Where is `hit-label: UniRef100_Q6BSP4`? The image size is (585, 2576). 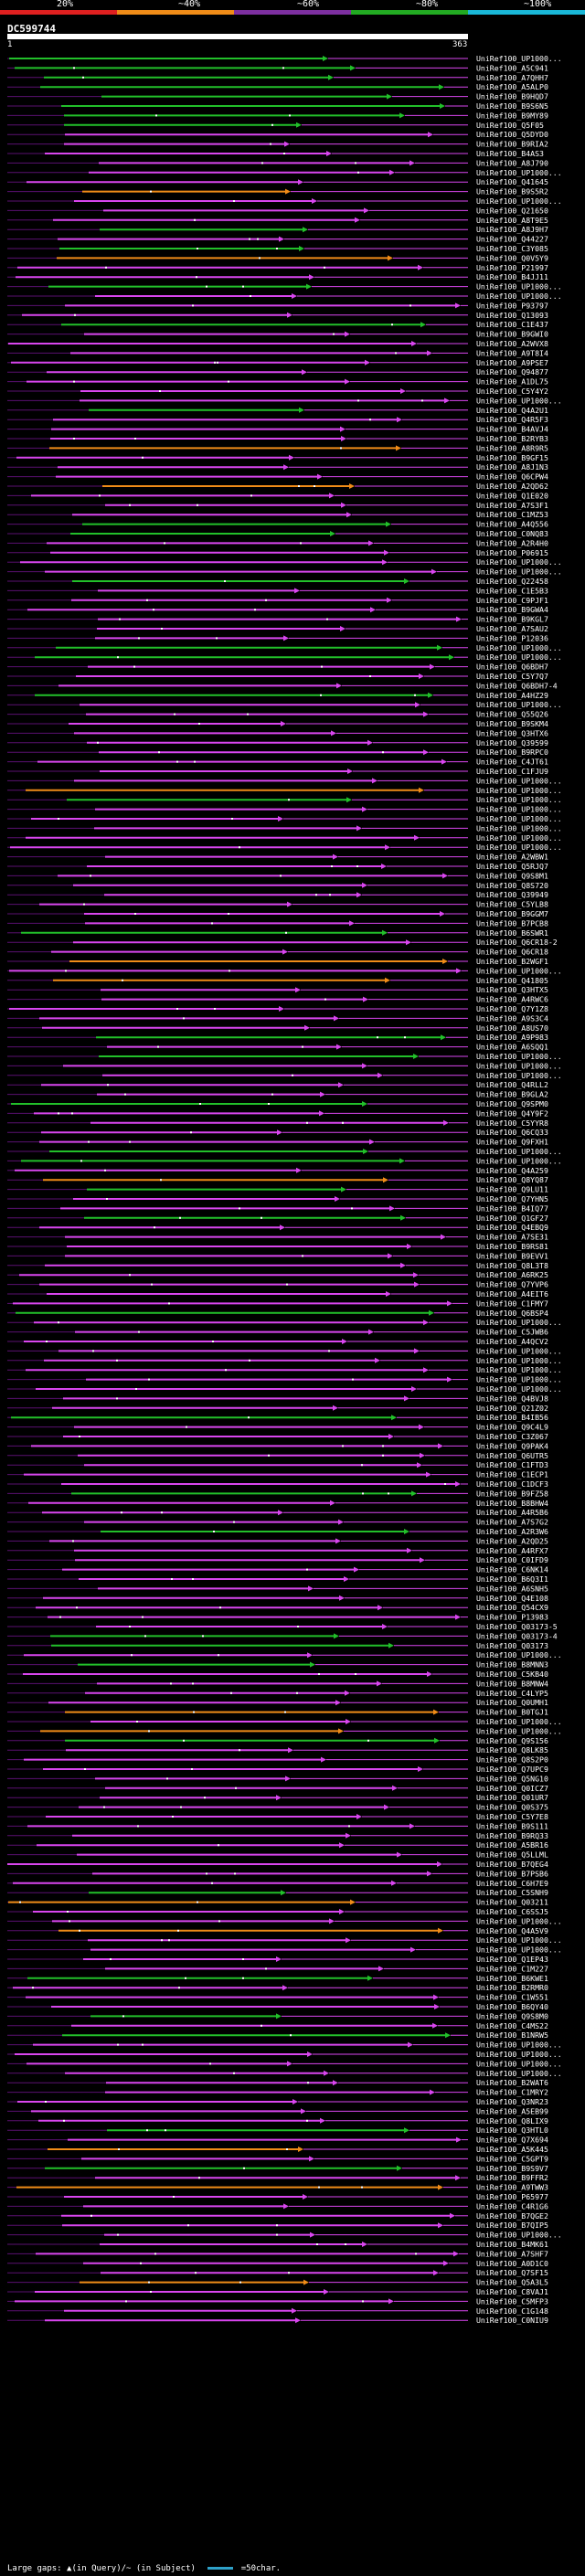
hit-label: UniRef100_Q6BSP4 is located at coordinates (512, 1313).